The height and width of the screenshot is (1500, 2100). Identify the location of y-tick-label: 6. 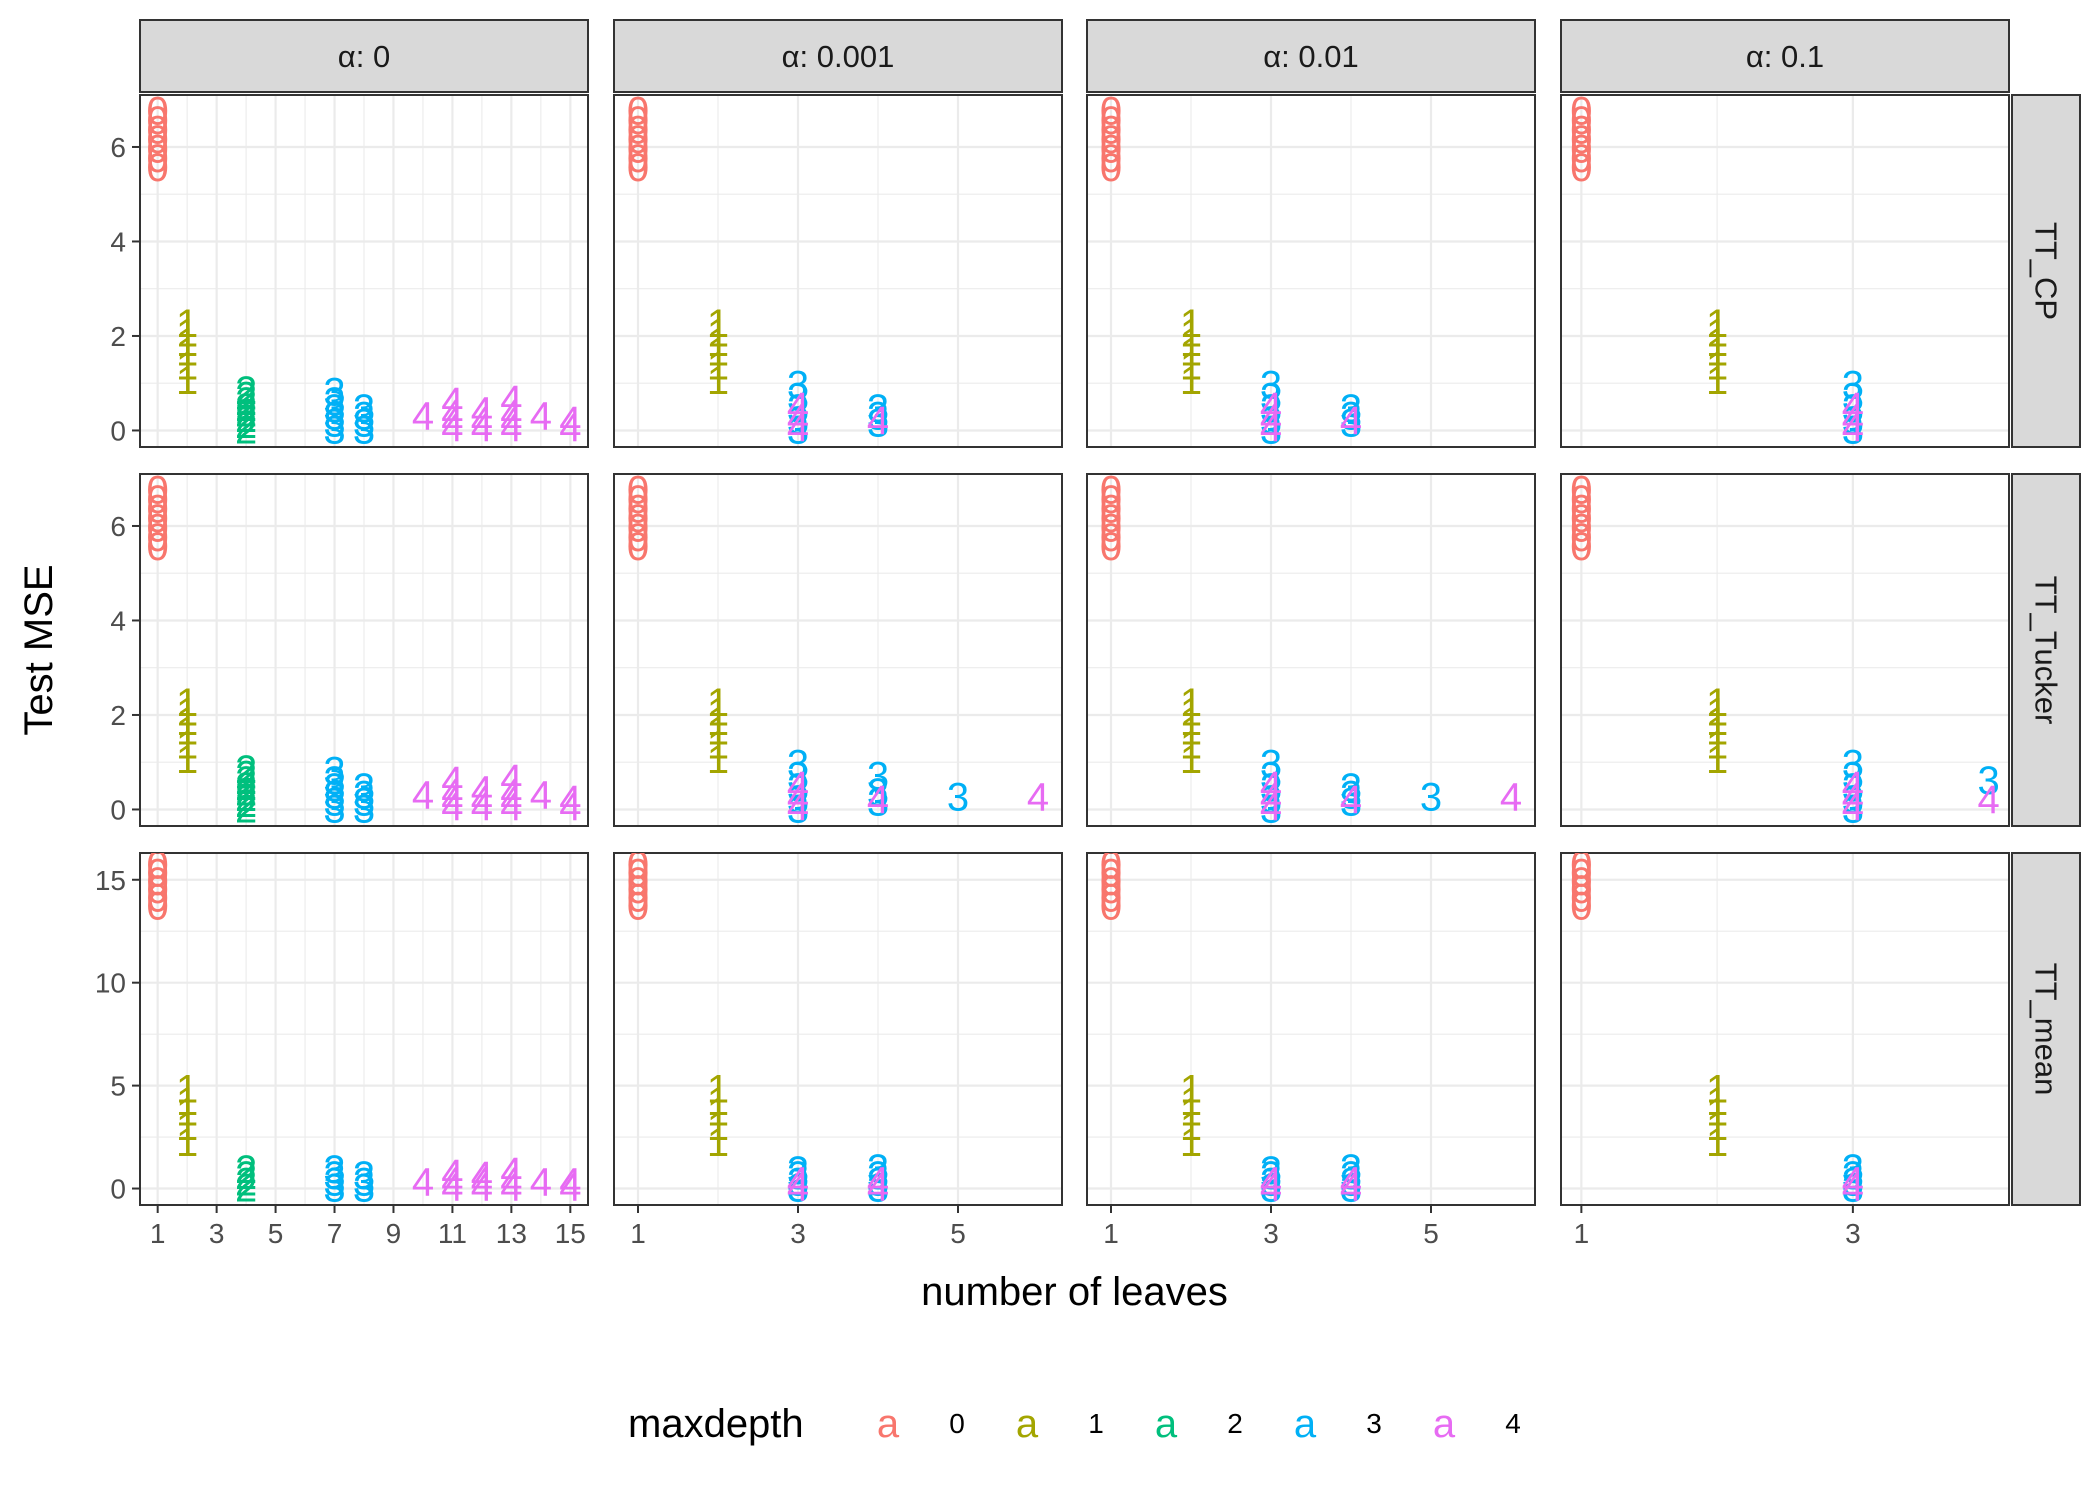
(118, 147).